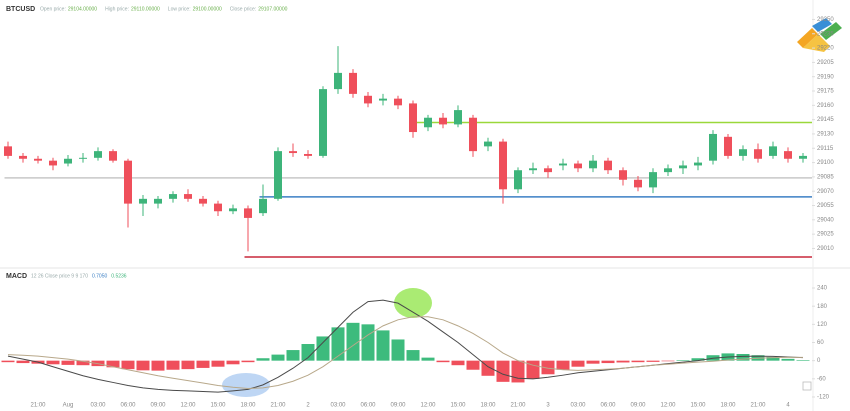  What do you see at coordinates (59, 276) in the screenshot?
I see `macd-params: 12 26 Close price 9 9 170` at bounding box center [59, 276].